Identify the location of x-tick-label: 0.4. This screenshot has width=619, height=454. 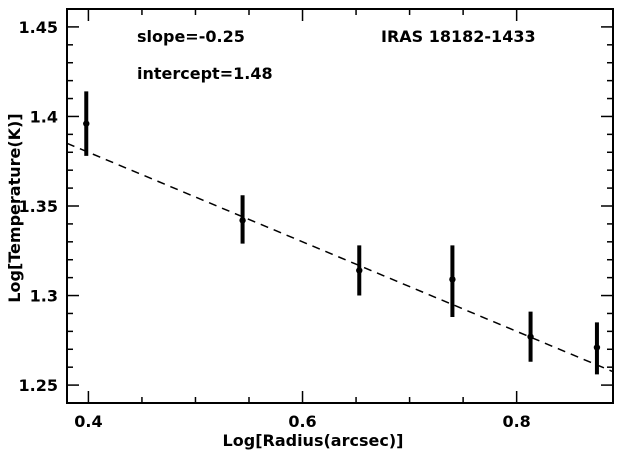
(88, 421).